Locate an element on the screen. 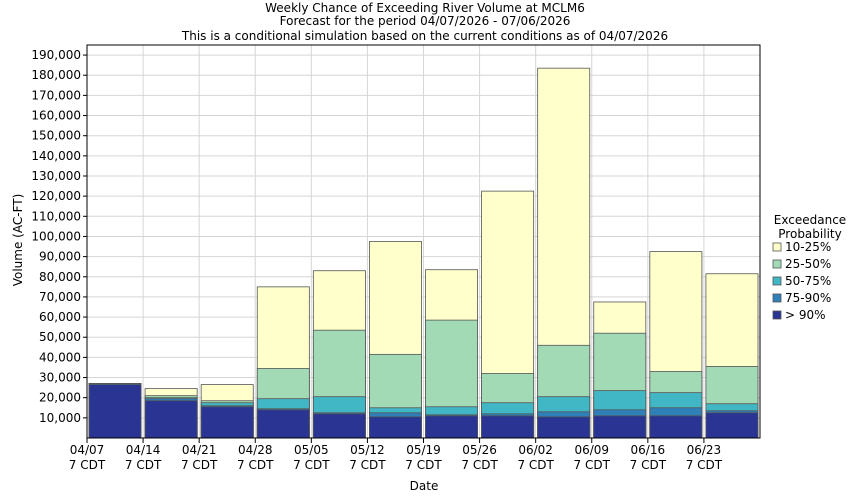 Image resolution: width=850 pixels, height=500 pixels. y-tick-label: 90,000 is located at coordinates (60, 257).